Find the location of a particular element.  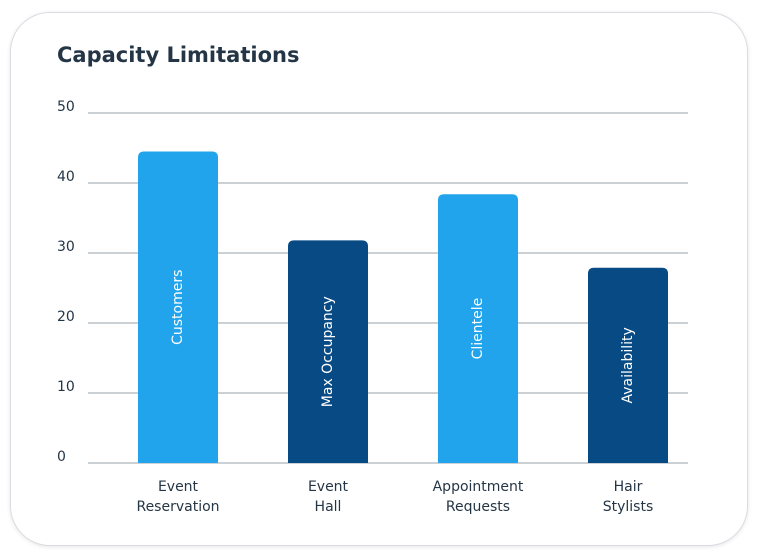

y-tick-label: 50 is located at coordinates (66, 107).